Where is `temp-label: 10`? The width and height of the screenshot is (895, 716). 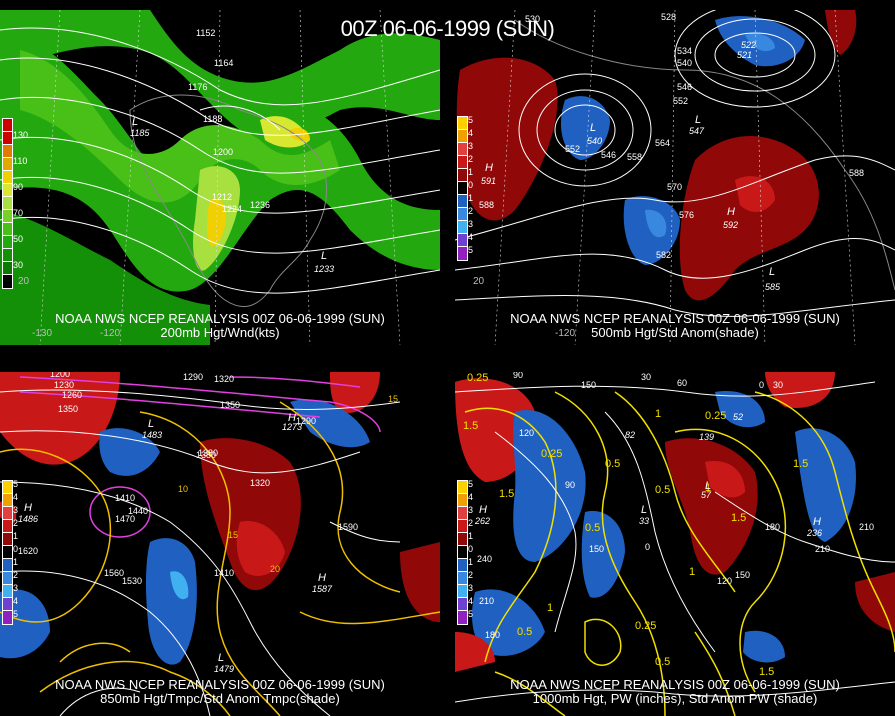
temp-label: 10 is located at coordinates (183, 489).